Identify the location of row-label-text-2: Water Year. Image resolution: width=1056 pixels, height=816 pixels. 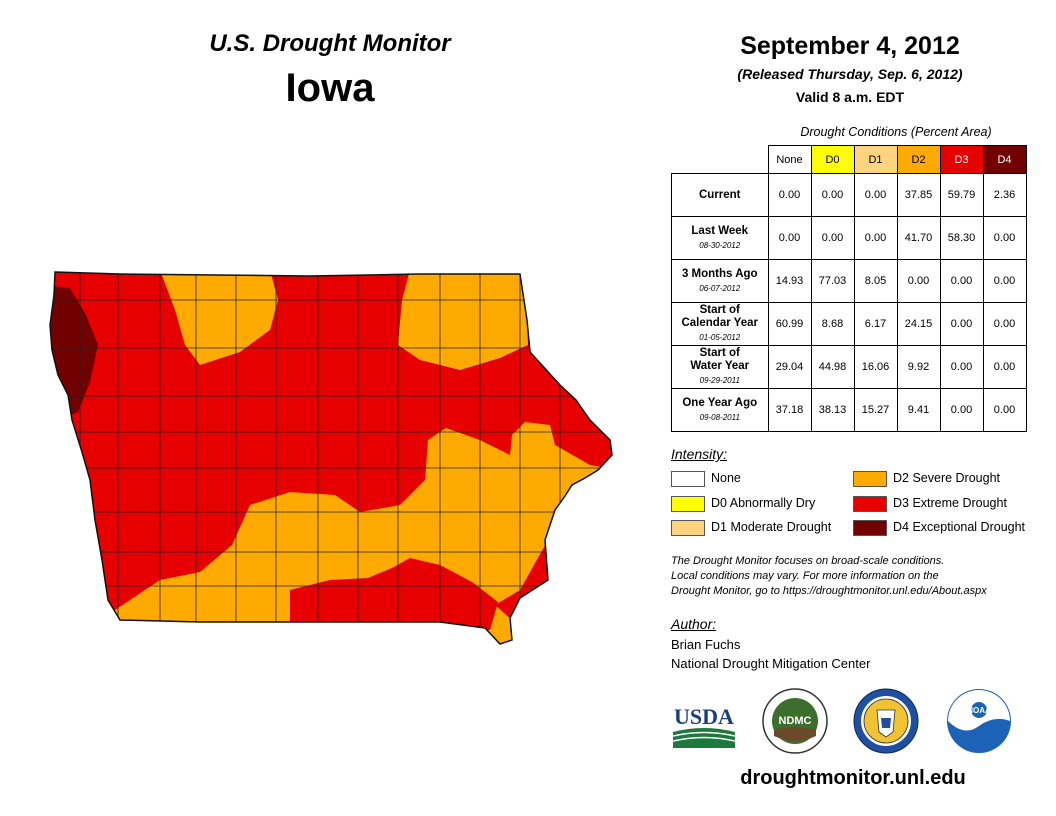
(720, 366).